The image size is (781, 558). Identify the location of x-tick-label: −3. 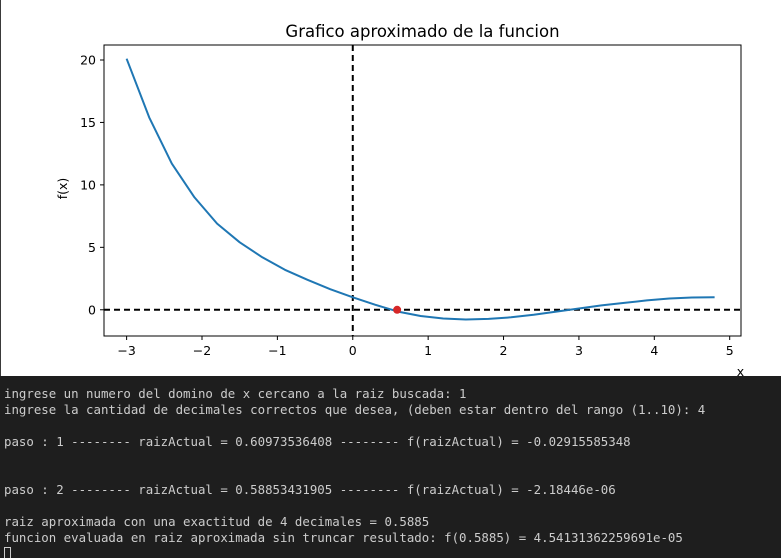
(126, 350).